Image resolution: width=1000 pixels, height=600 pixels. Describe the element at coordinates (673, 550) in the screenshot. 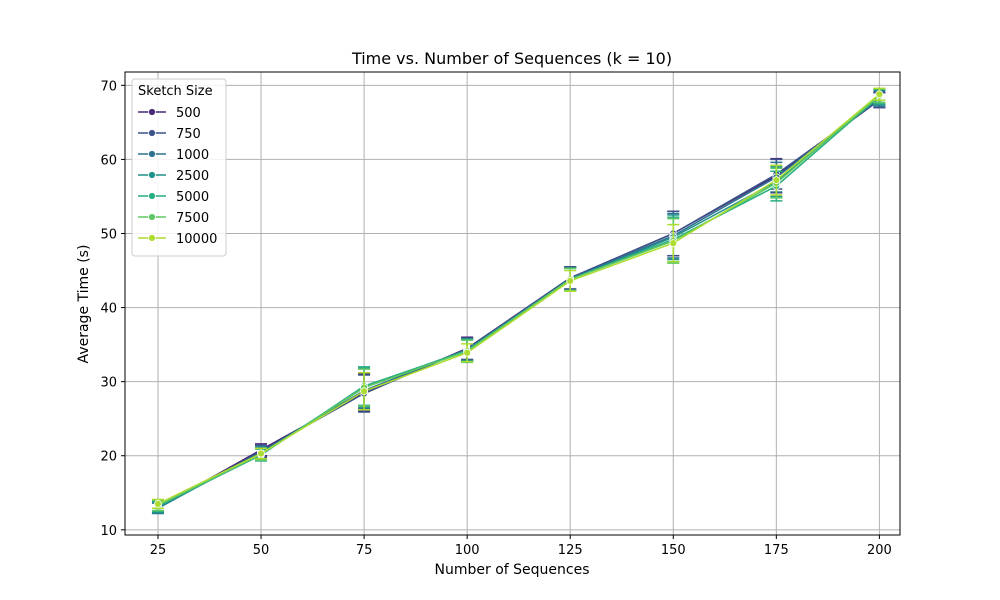

I see `x-tick-label: 150` at that location.